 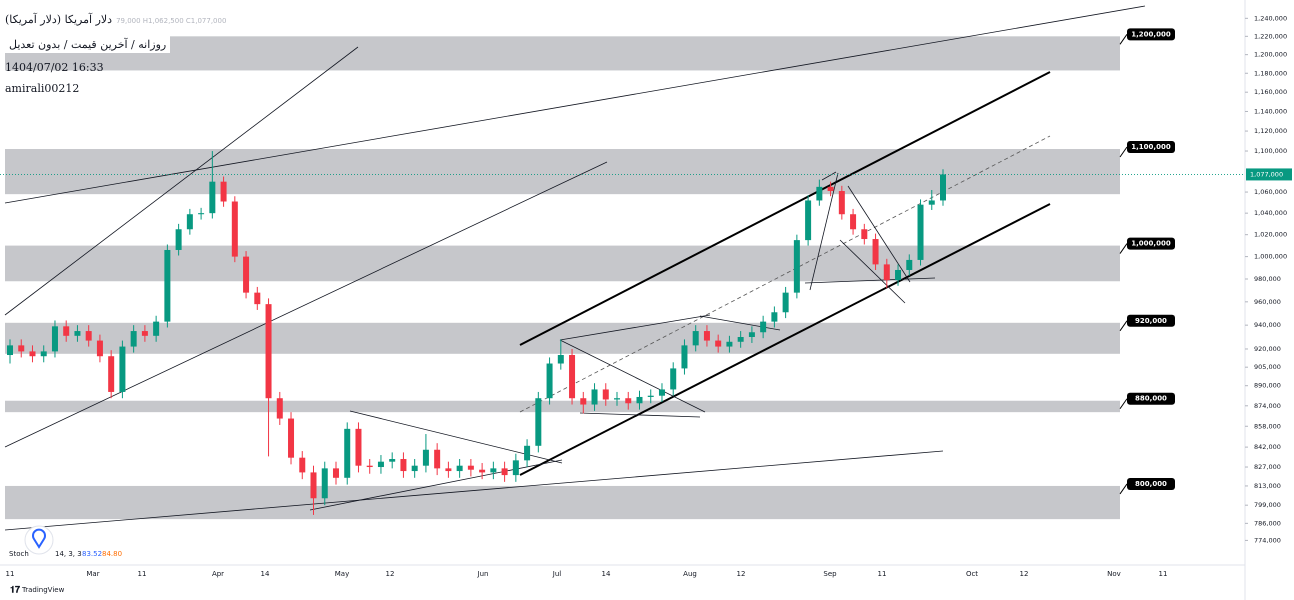 What do you see at coordinates (1267, 279) in the screenshot?
I see `y-tick-label: 980,000` at bounding box center [1267, 279].